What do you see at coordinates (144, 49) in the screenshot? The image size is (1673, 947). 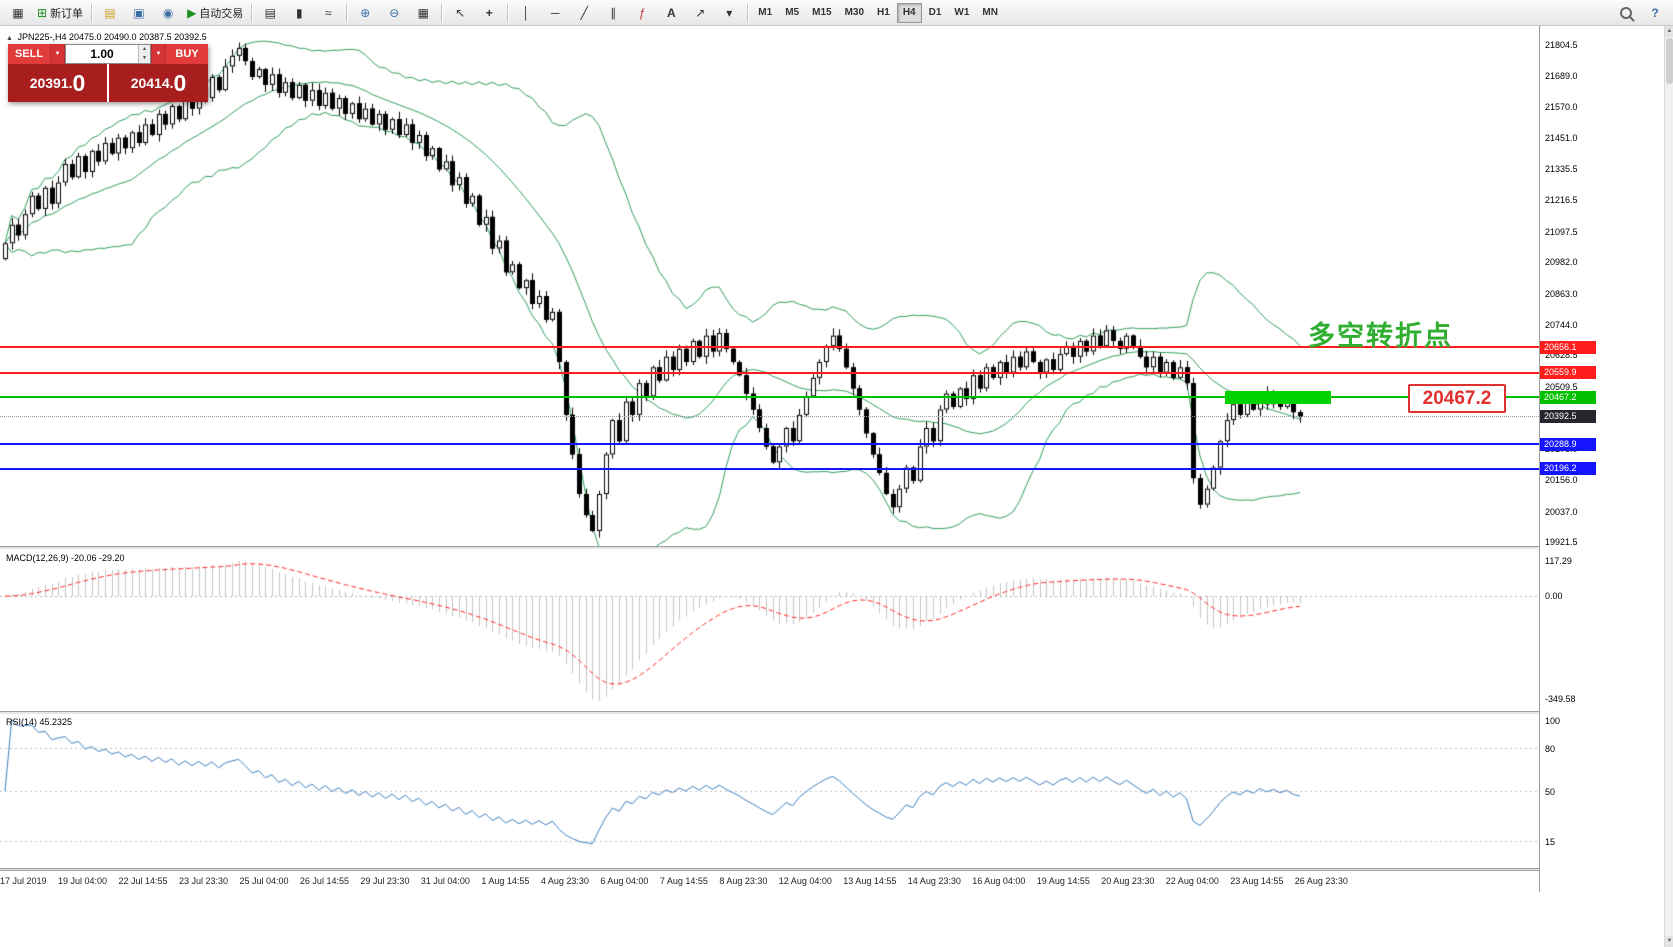 I see `stepper-up-icon: ▲` at bounding box center [144, 49].